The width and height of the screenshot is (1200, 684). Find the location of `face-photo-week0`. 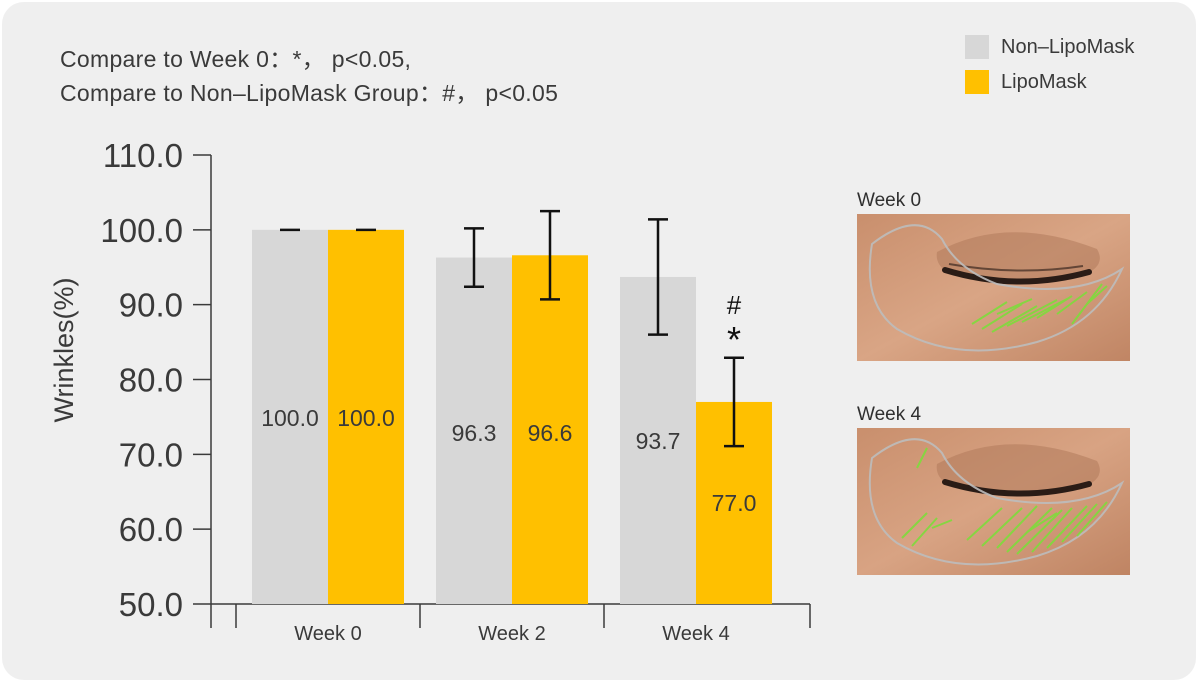

face-photo-week0 is located at coordinates (993, 287).